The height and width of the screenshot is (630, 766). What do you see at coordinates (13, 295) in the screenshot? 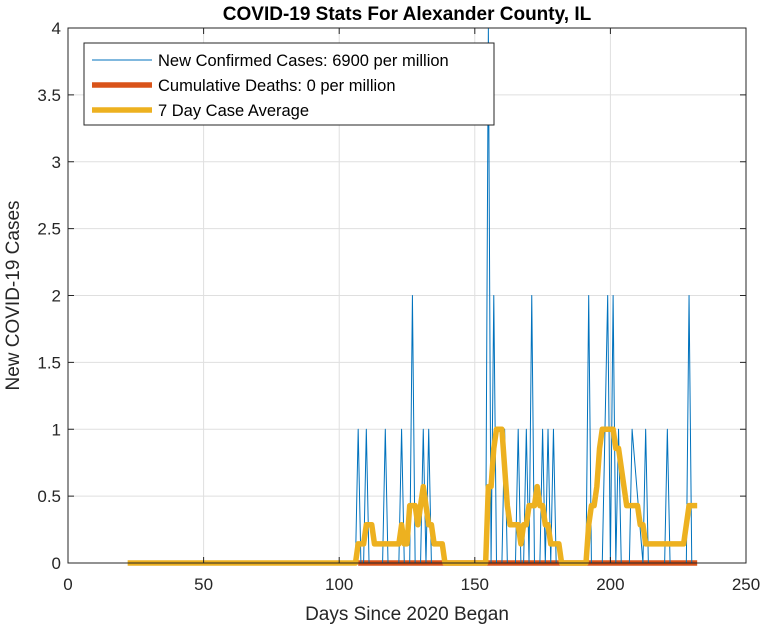
I see `y-axis-label: New COVID-19 Cases` at bounding box center [13, 295].